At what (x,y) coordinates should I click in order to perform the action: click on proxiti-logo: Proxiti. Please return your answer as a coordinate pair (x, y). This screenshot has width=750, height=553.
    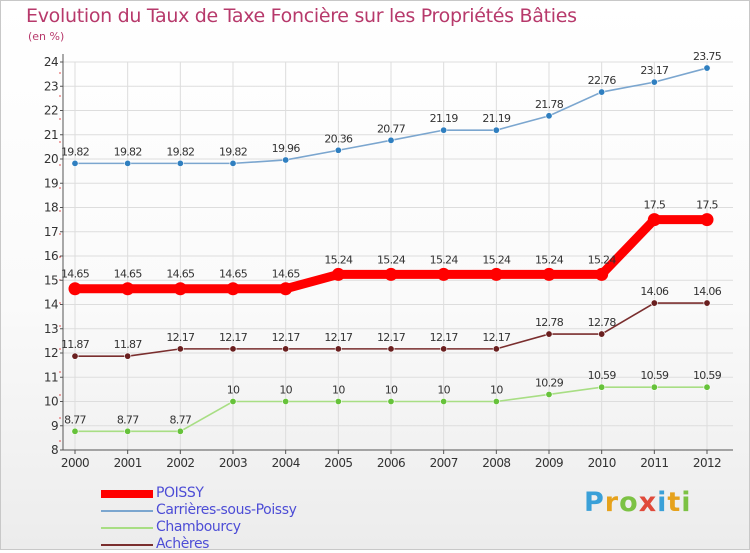
    Looking at the image, I should click on (638, 502).